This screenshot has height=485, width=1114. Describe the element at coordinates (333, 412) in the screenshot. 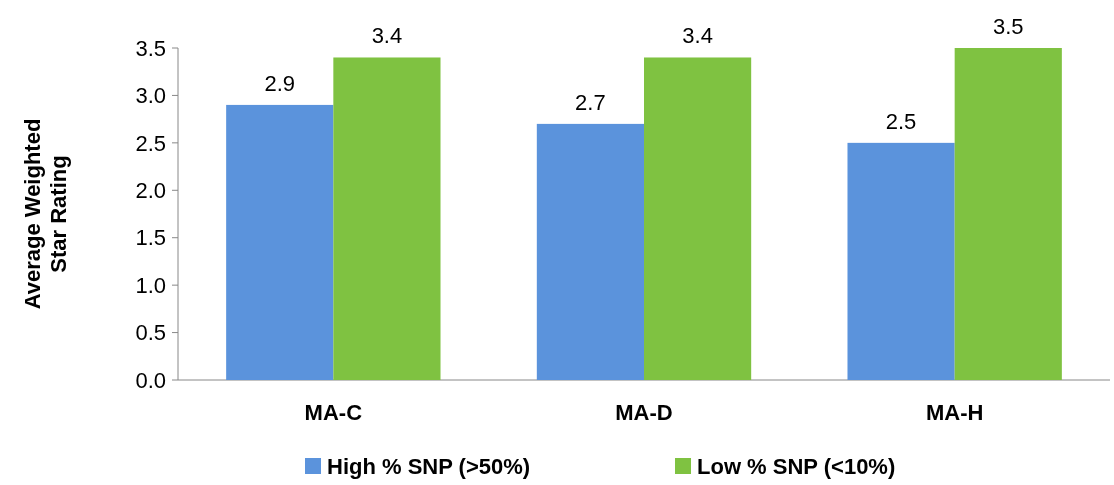

I see `x-tick-label: MA-C` at that location.